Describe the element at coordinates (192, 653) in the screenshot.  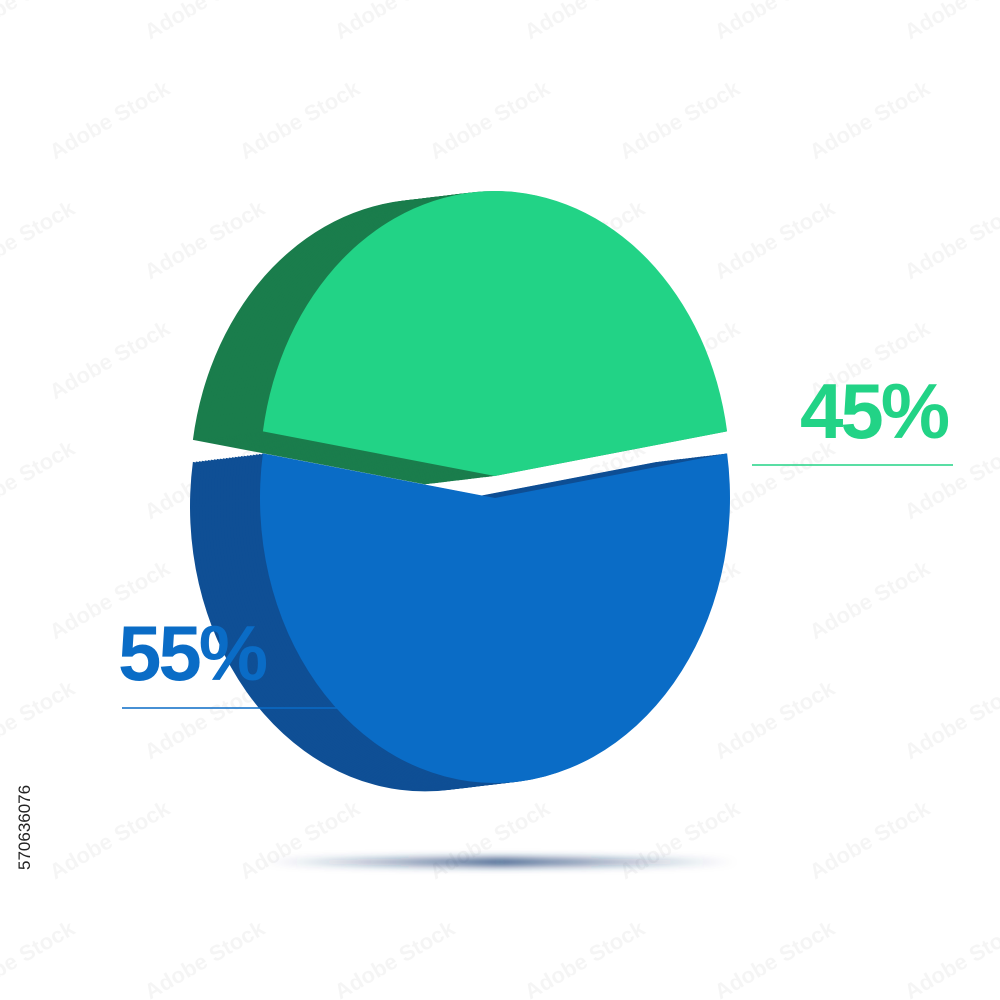
I see `value-label: 55%` at that location.